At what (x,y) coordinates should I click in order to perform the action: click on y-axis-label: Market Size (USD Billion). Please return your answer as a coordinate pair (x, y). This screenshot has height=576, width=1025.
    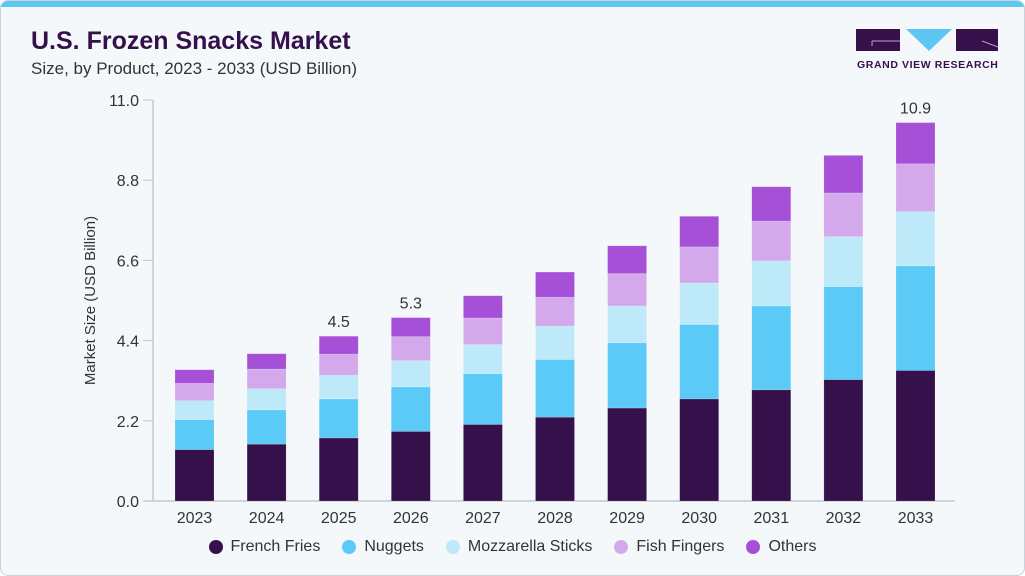
    Looking at the image, I should click on (90, 300).